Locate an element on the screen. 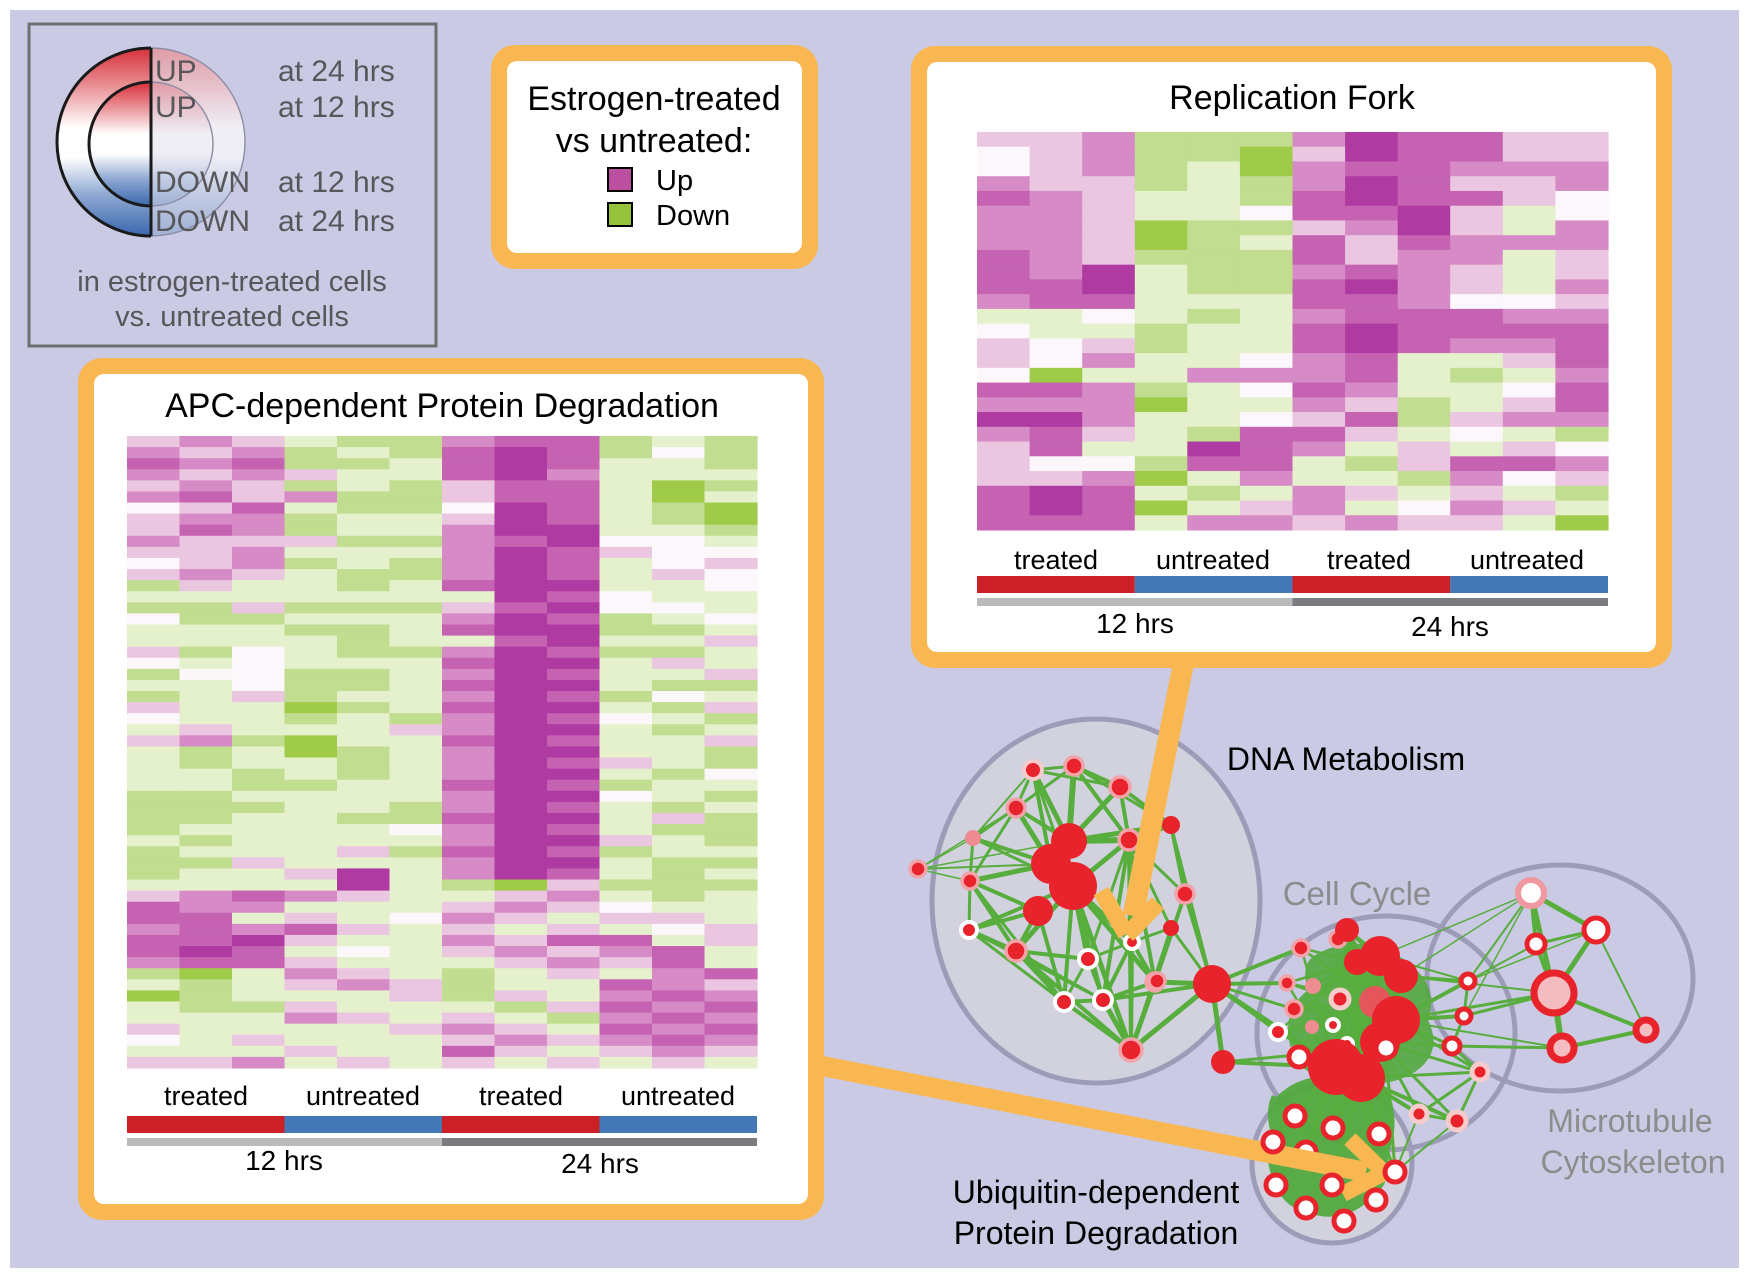 The image size is (1750, 1279). svg-text: Replication Fork is located at coordinates (1292, 98).